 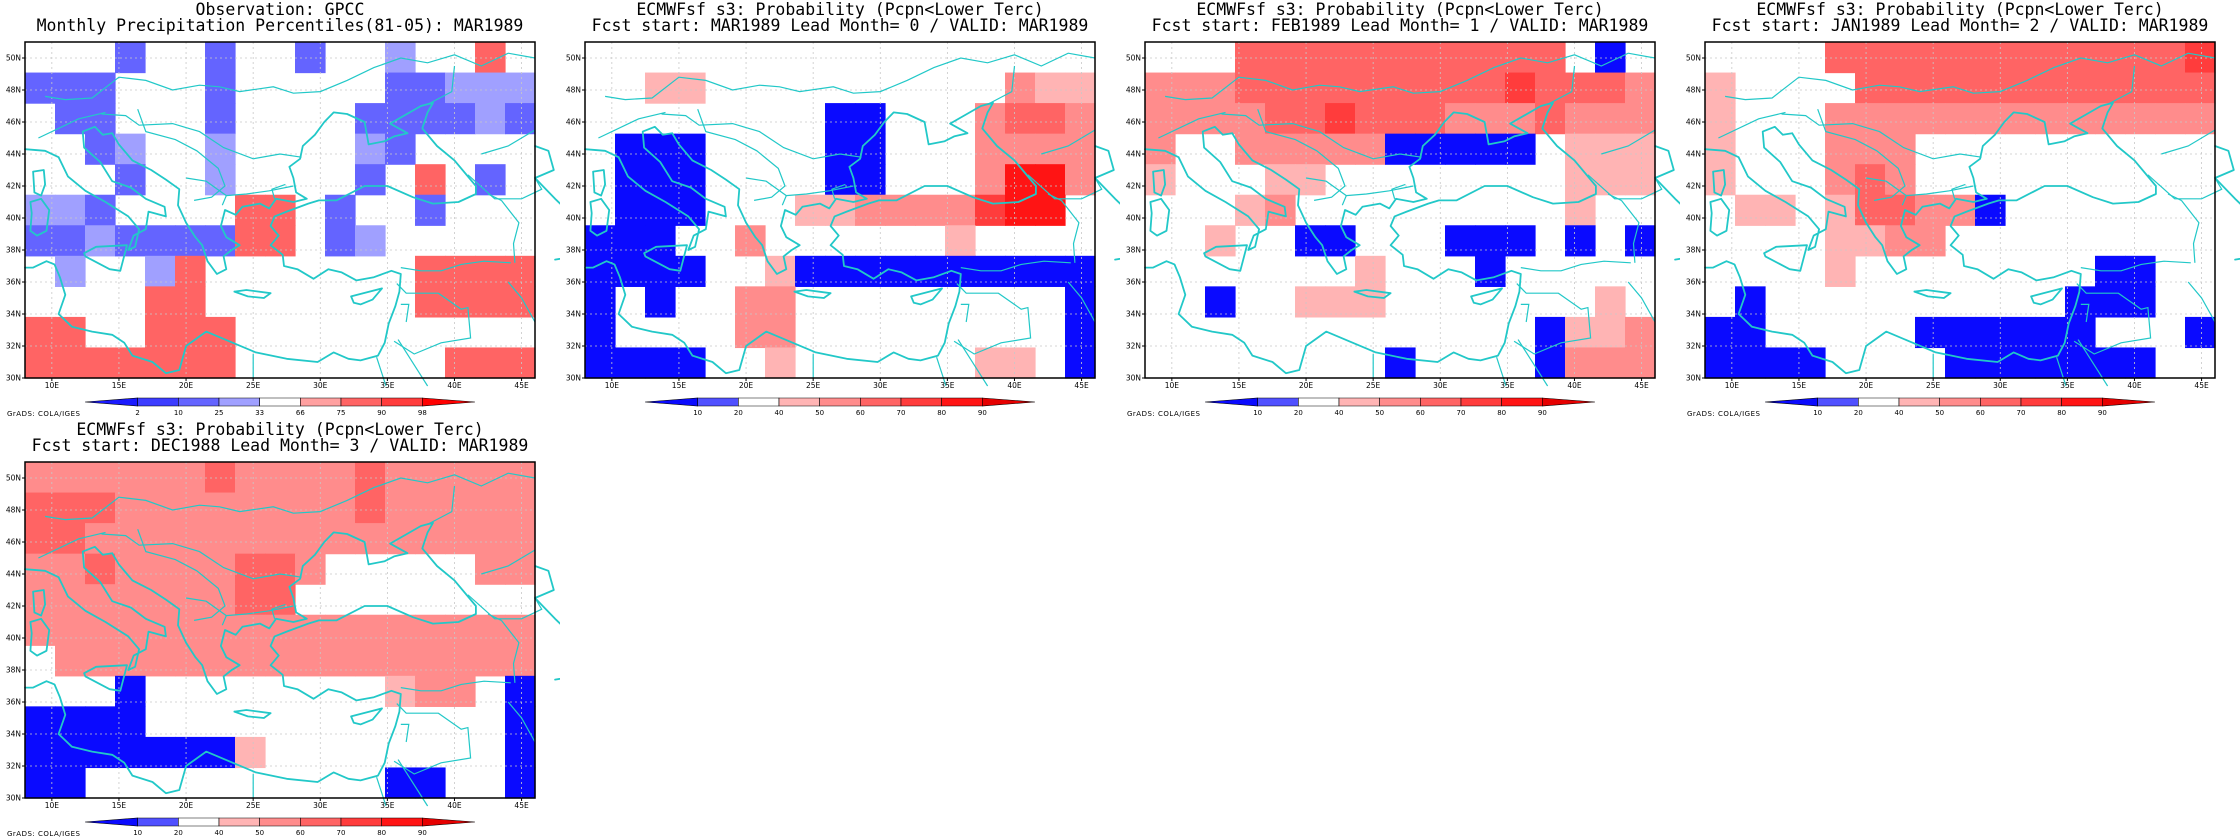 What do you see at coordinates (1933, 385) in the screenshot?
I see `lon-tick-label: 25E` at bounding box center [1933, 385].